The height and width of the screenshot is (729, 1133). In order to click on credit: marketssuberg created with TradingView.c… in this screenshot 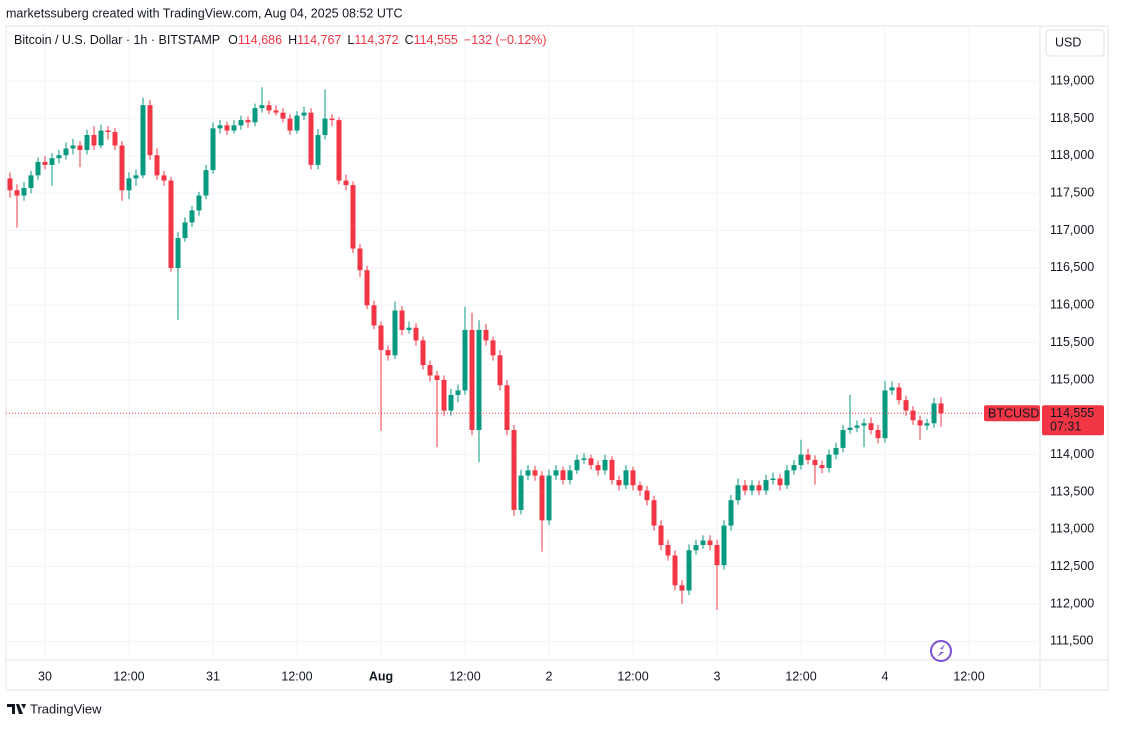, I will do `click(204, 13)`.